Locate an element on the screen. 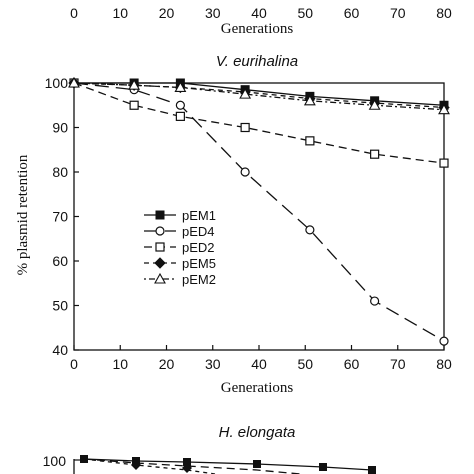 The height and width of the screenshot is (474, 474). x-tick-label: 60 is located at coordinates (352, 364).